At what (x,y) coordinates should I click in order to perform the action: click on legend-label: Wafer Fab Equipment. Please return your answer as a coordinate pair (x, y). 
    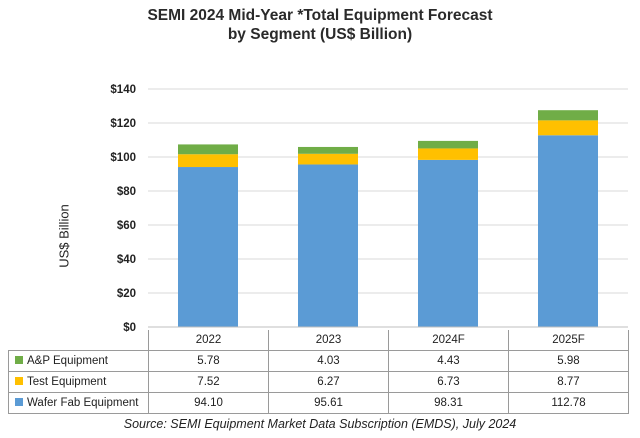
    Looking at the image, I should click on (83, 403).